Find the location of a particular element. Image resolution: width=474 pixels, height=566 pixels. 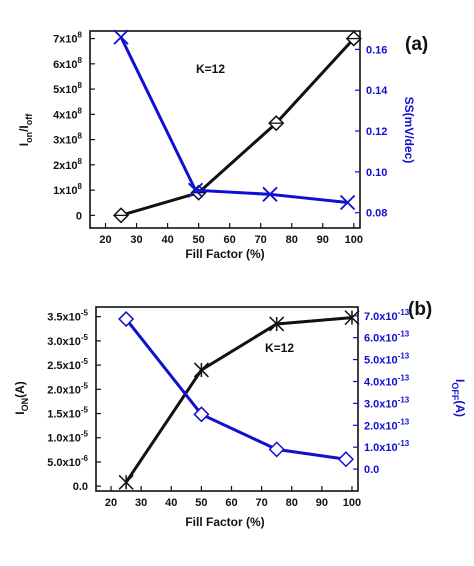

x-tick-label-b: 100 is located at coordinates (352, 503).